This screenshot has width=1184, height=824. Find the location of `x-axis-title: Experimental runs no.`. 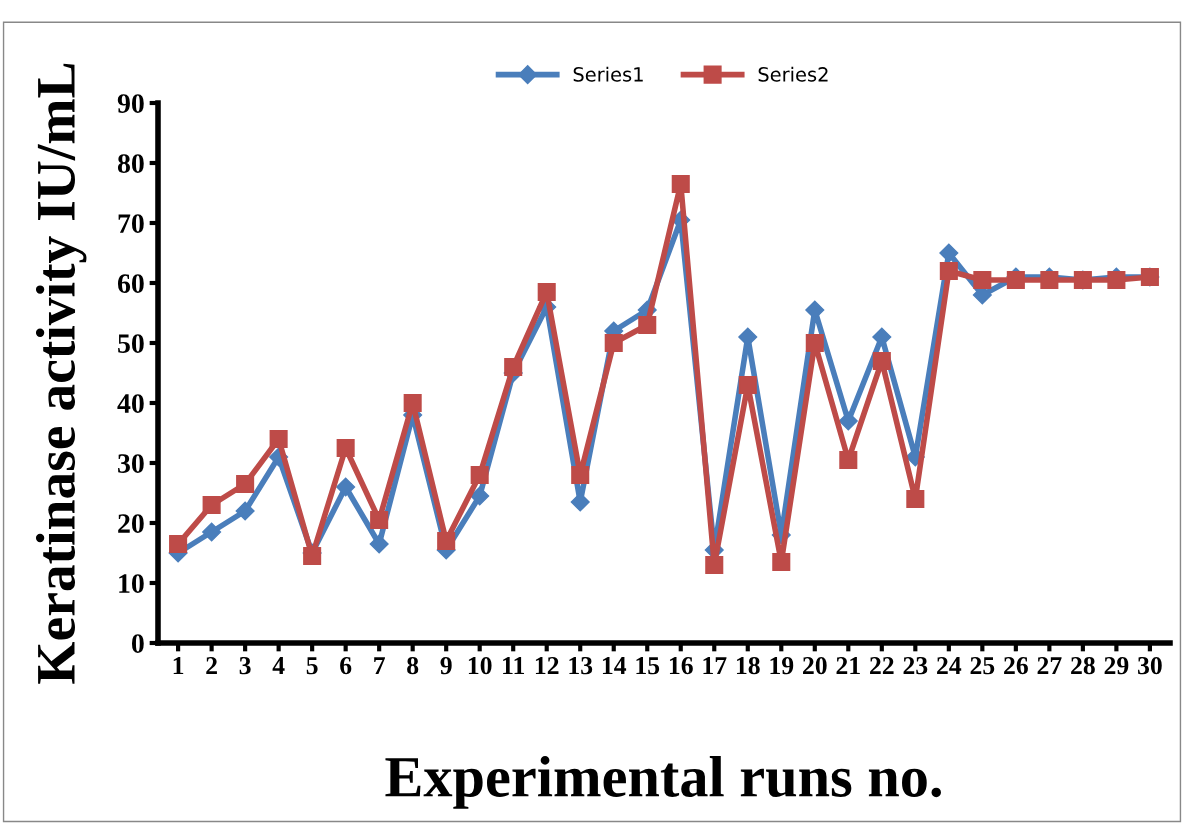

x-axis-title: Experimental runs no. is located at coordinates (663, 782).